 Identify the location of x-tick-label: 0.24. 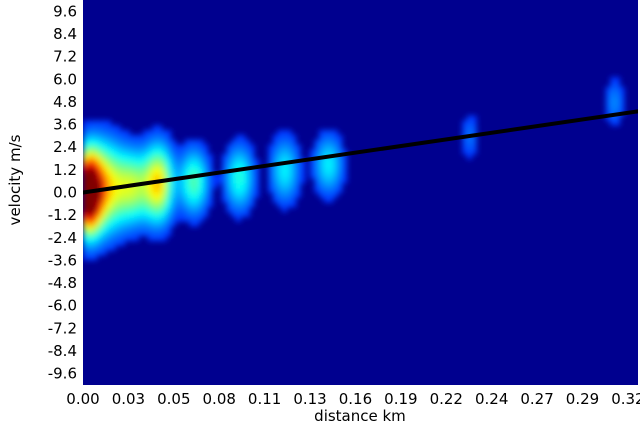
(491, 399).